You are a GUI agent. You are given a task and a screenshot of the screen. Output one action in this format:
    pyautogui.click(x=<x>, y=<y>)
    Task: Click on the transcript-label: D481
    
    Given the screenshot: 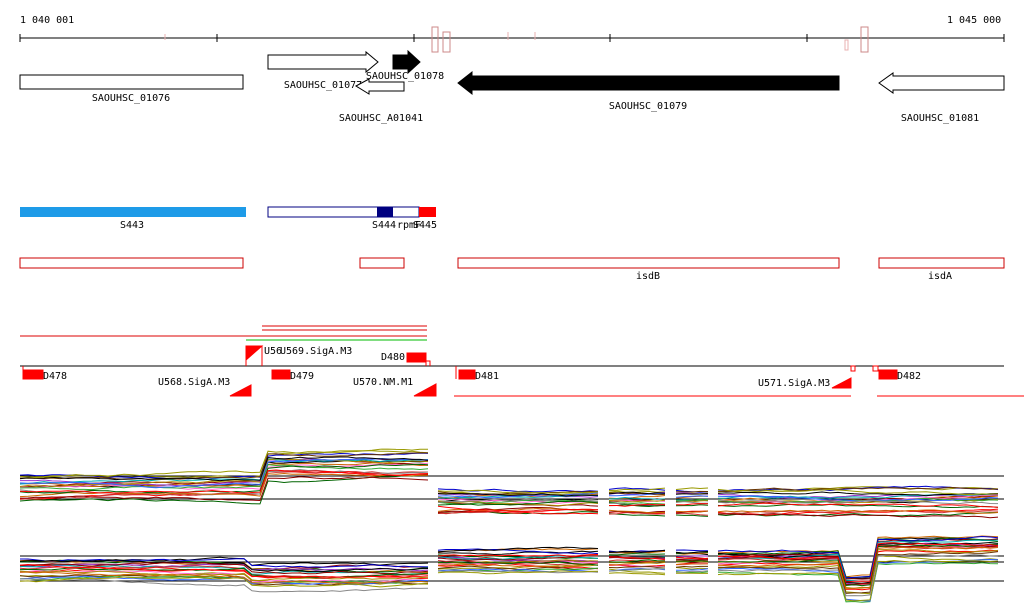 What is the action you would take?
    pyautogui.click(x=487, y=376)
    